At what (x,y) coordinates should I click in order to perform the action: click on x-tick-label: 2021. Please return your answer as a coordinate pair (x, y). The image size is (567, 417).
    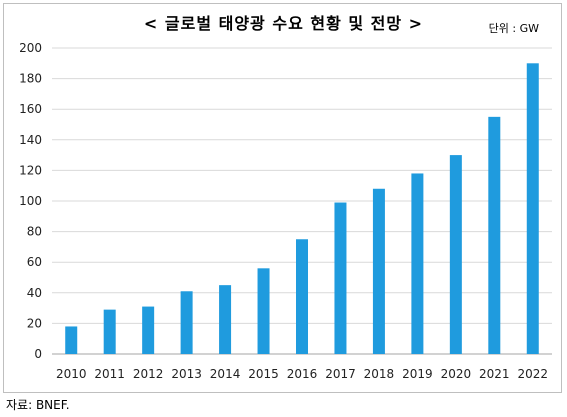
    Looking at the image, I should click on (494, 374).